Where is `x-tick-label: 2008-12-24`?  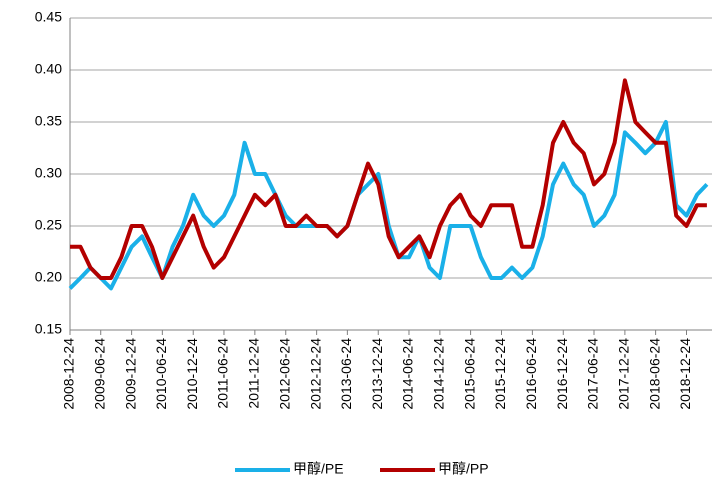 x-tick-label: 2008-12-24 is located at coordinates (69, 374).